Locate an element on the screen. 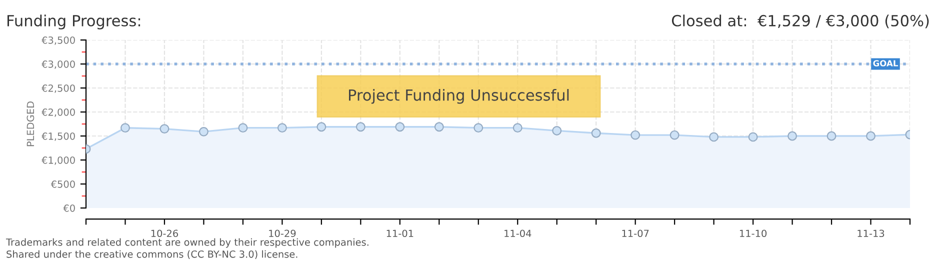 The height and width of the screenshot is (270, 940). ref-line-label: GOAL is located at coordinates (885, 63).